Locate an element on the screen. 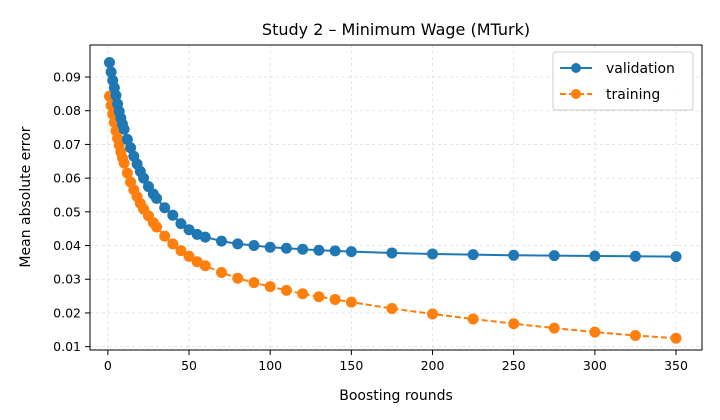  y-axis-ticks: 0.01 0.02 0.03 0.04 0.05 0.06 0.07 0.08 0.09 is located at coordinates (71, 212).